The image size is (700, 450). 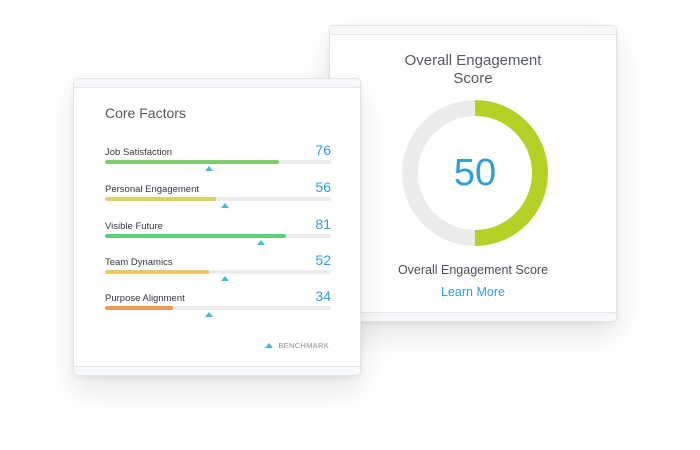 What do you see at coordinates (473, 270) in the screenshot?
I see `engagement-score-label: Overall Engagement Score` at bounding box center [473, 270].